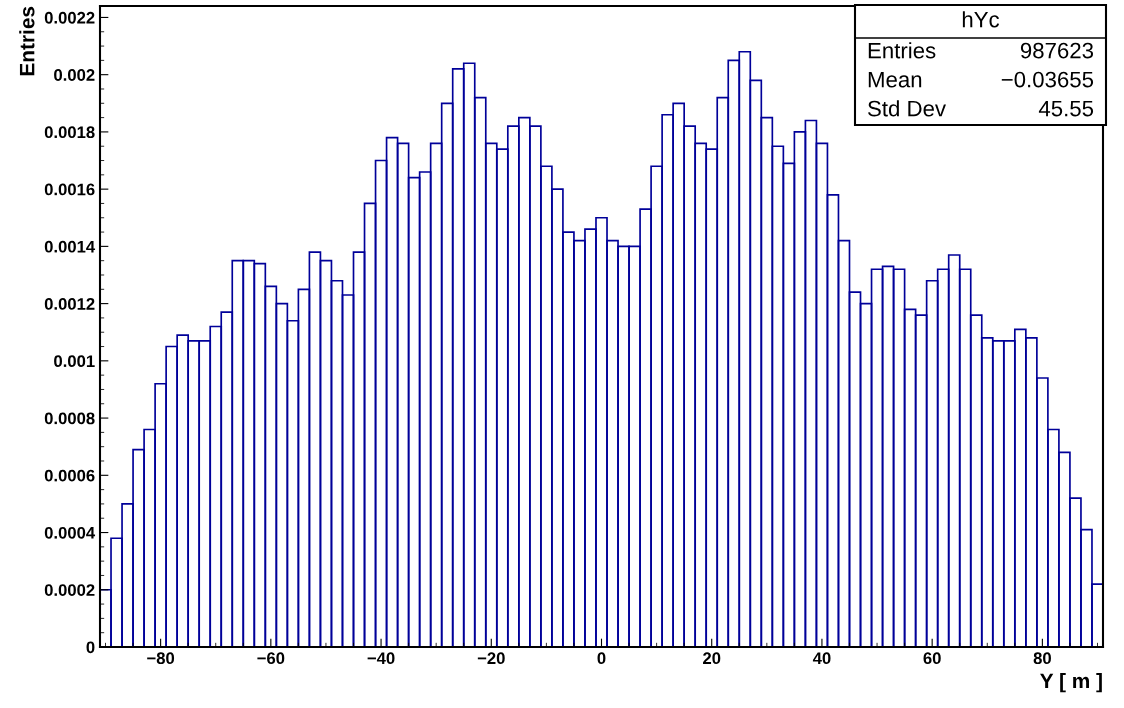 The height and width of the screenshot is (708, 1124). What do you see at coordinates (74, 361) in the screenshot?
I see `y-tick-label: 0.001` at bounding box center [74, 361].